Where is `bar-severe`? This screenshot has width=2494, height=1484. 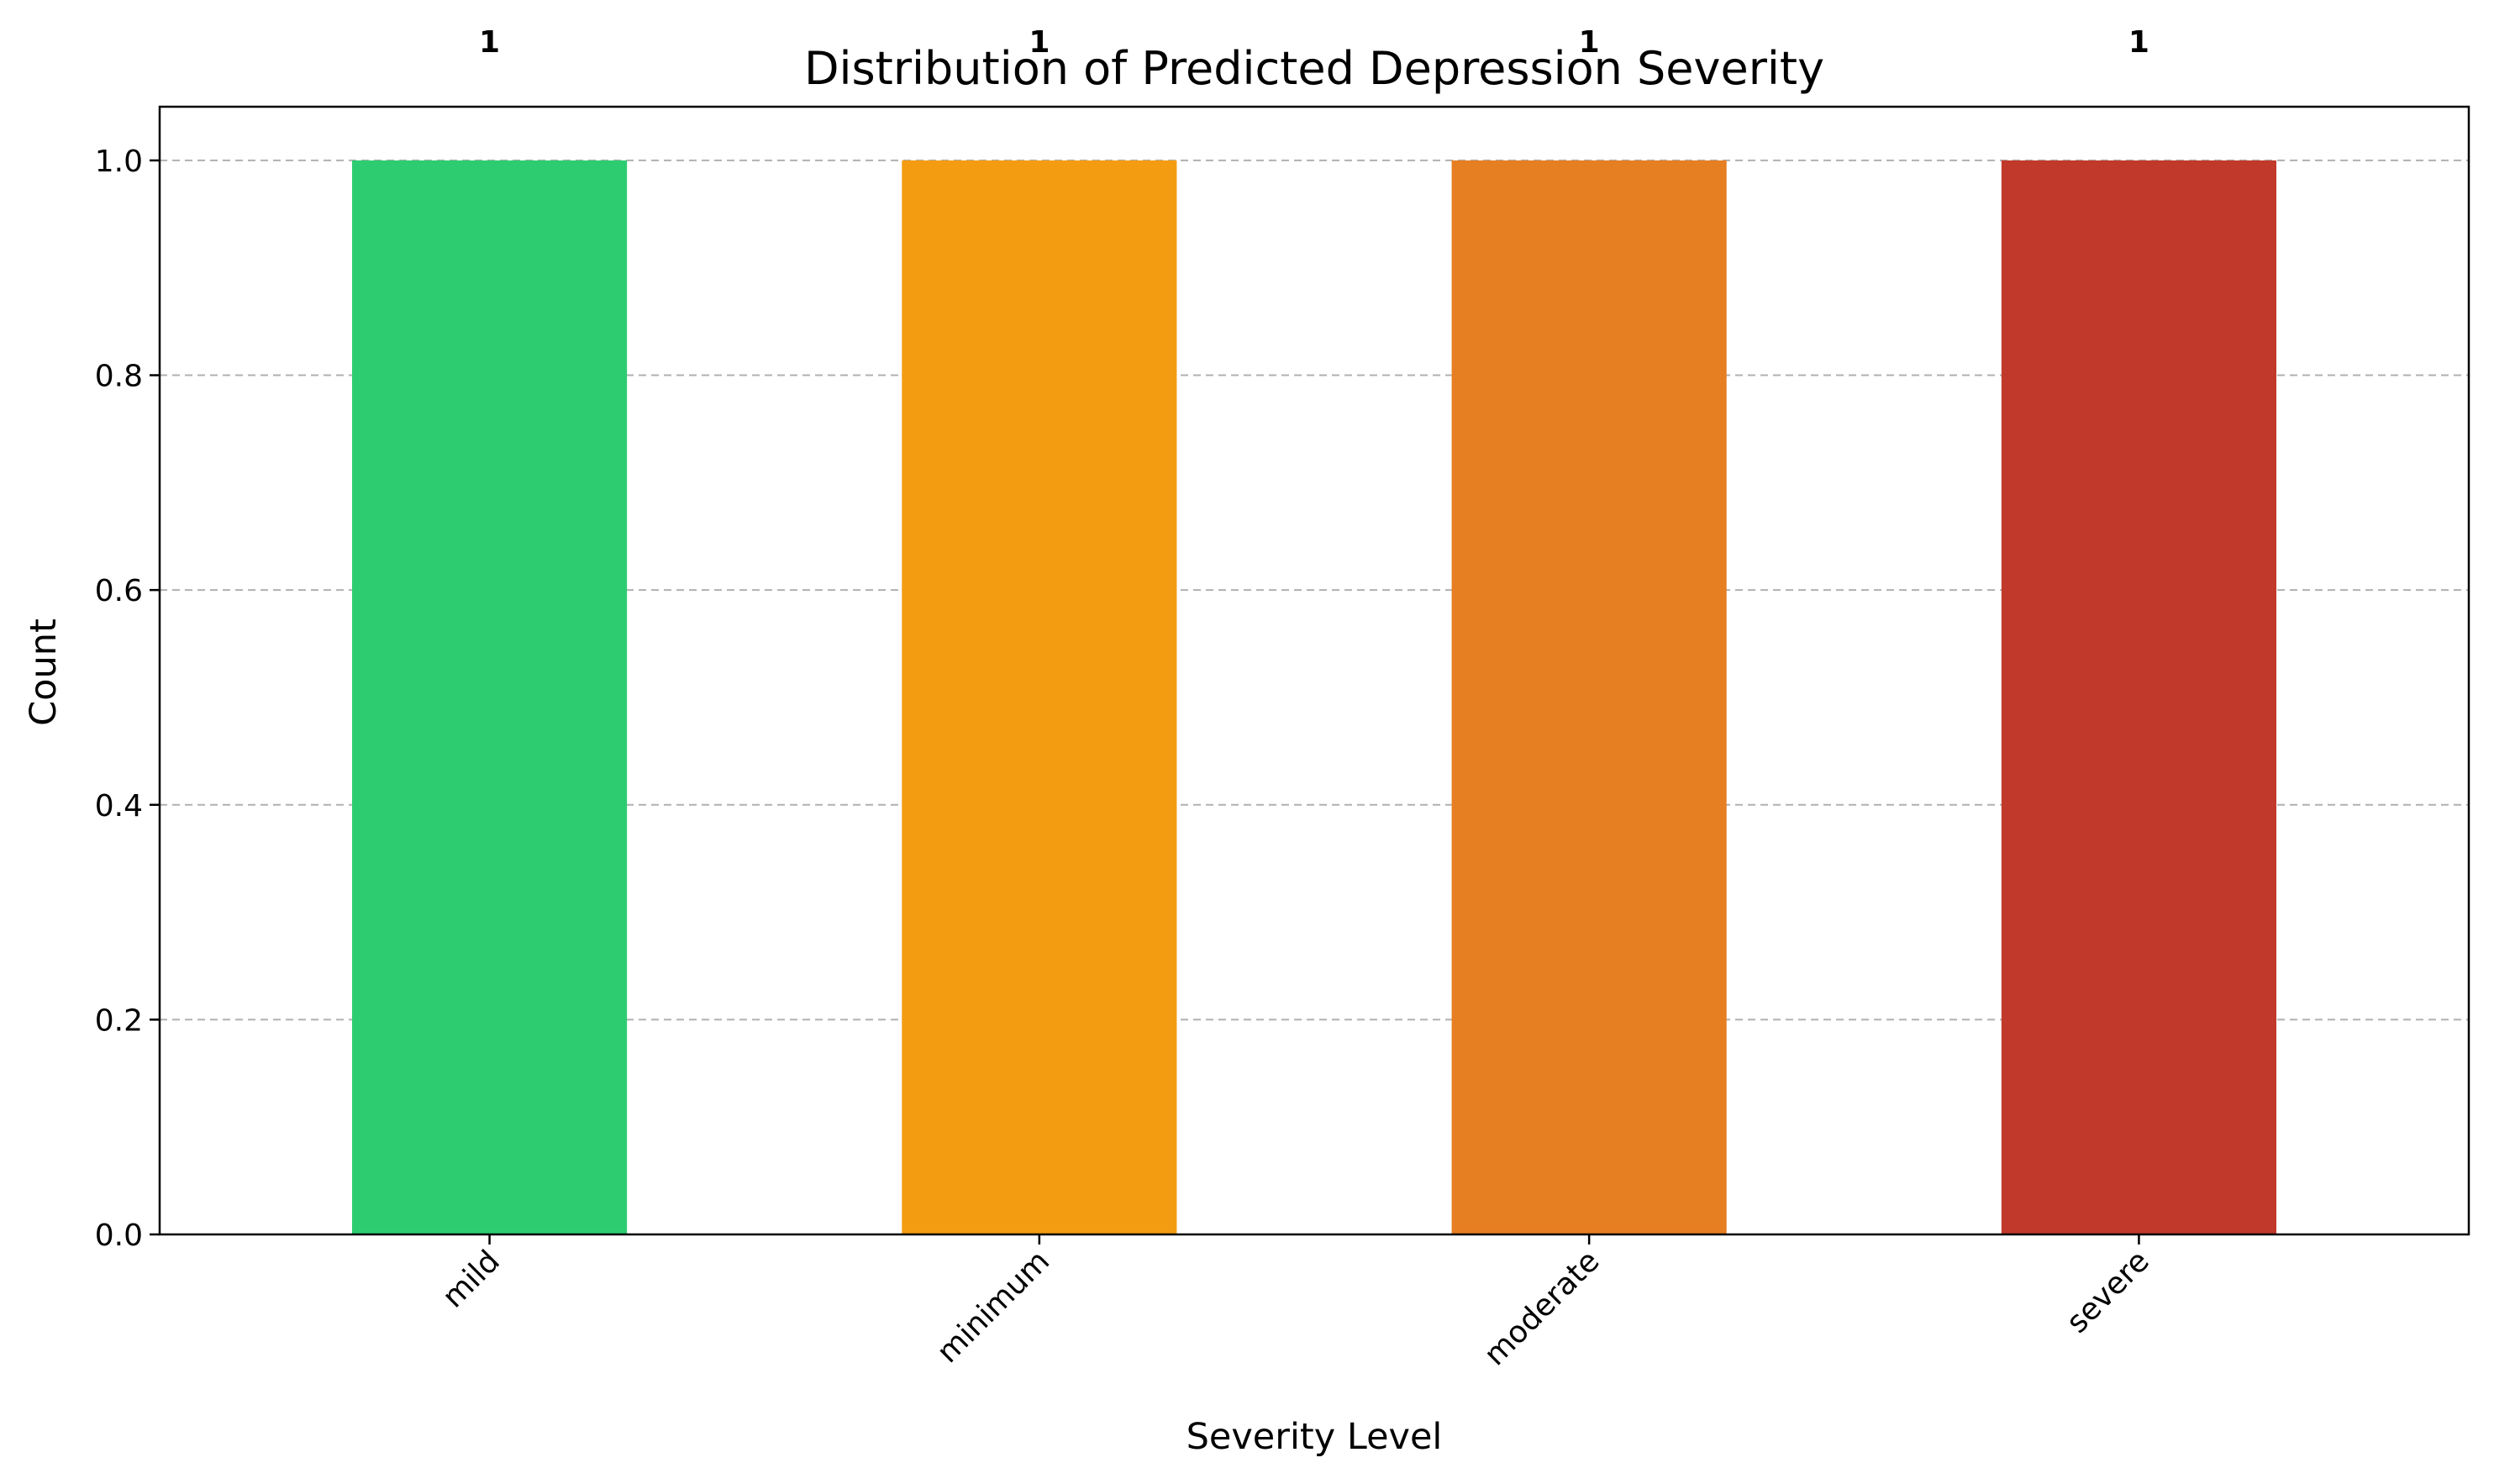
bar-severe is located at coordinates (2138, 697).